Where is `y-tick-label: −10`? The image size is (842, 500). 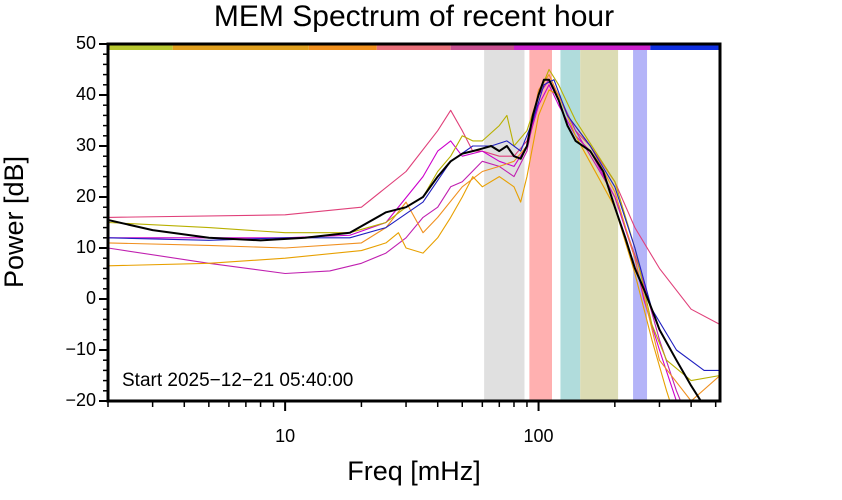 y-tick-label: −10 is located at coordinates (80, 349).